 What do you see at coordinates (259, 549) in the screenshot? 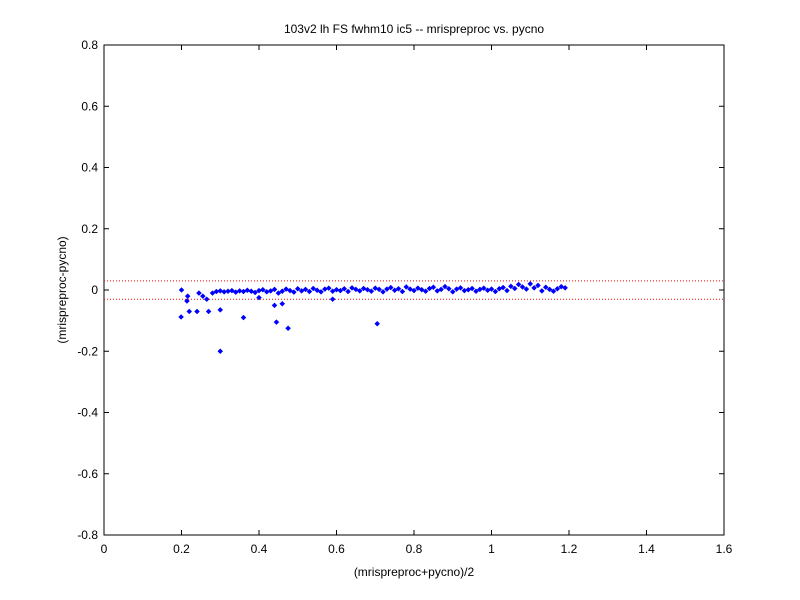
I see `x-tick-label: 0.4` at bounding box center [259, 549].